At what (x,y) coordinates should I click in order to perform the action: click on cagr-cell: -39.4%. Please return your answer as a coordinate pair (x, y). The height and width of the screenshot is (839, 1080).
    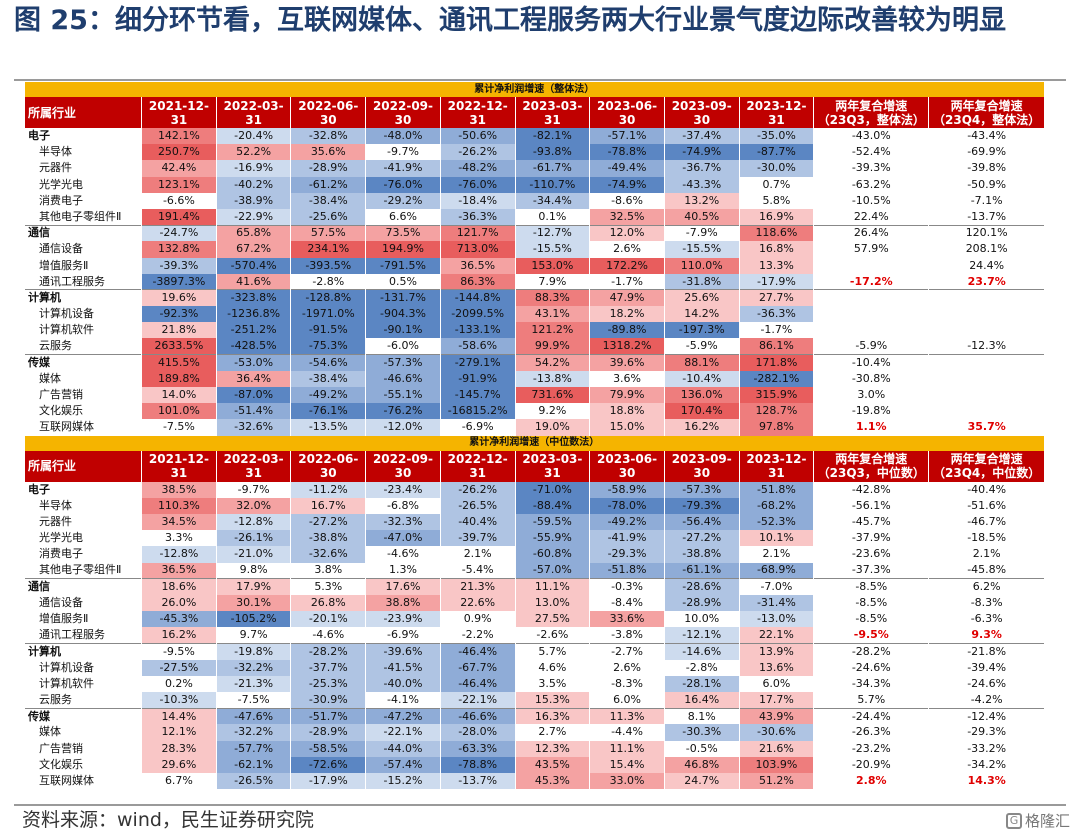
    Looking at the image, I should click on (986, 667).